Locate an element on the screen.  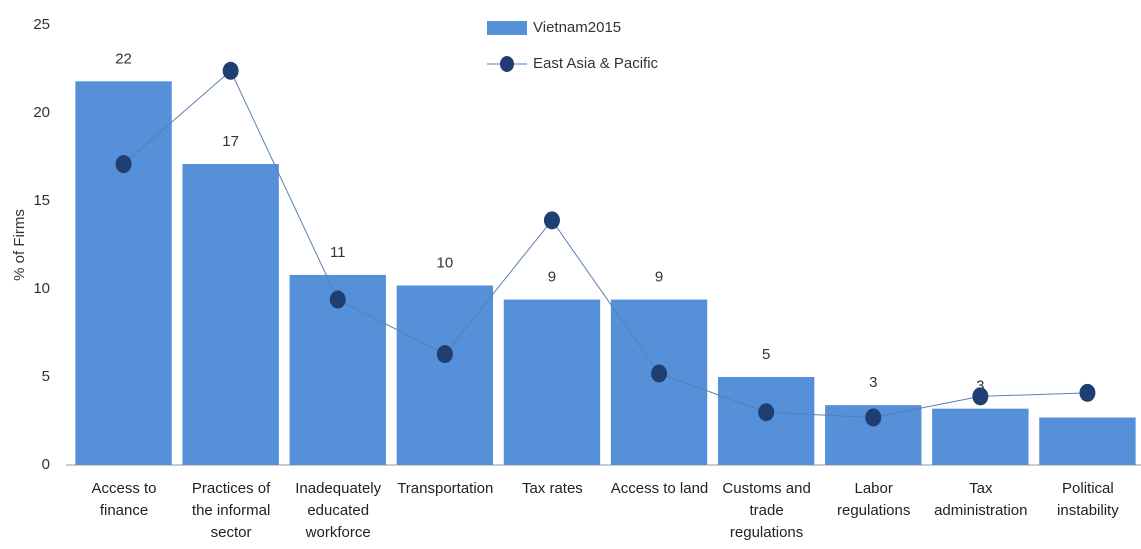
data-label: 10 is located at coordinates (445, 262).